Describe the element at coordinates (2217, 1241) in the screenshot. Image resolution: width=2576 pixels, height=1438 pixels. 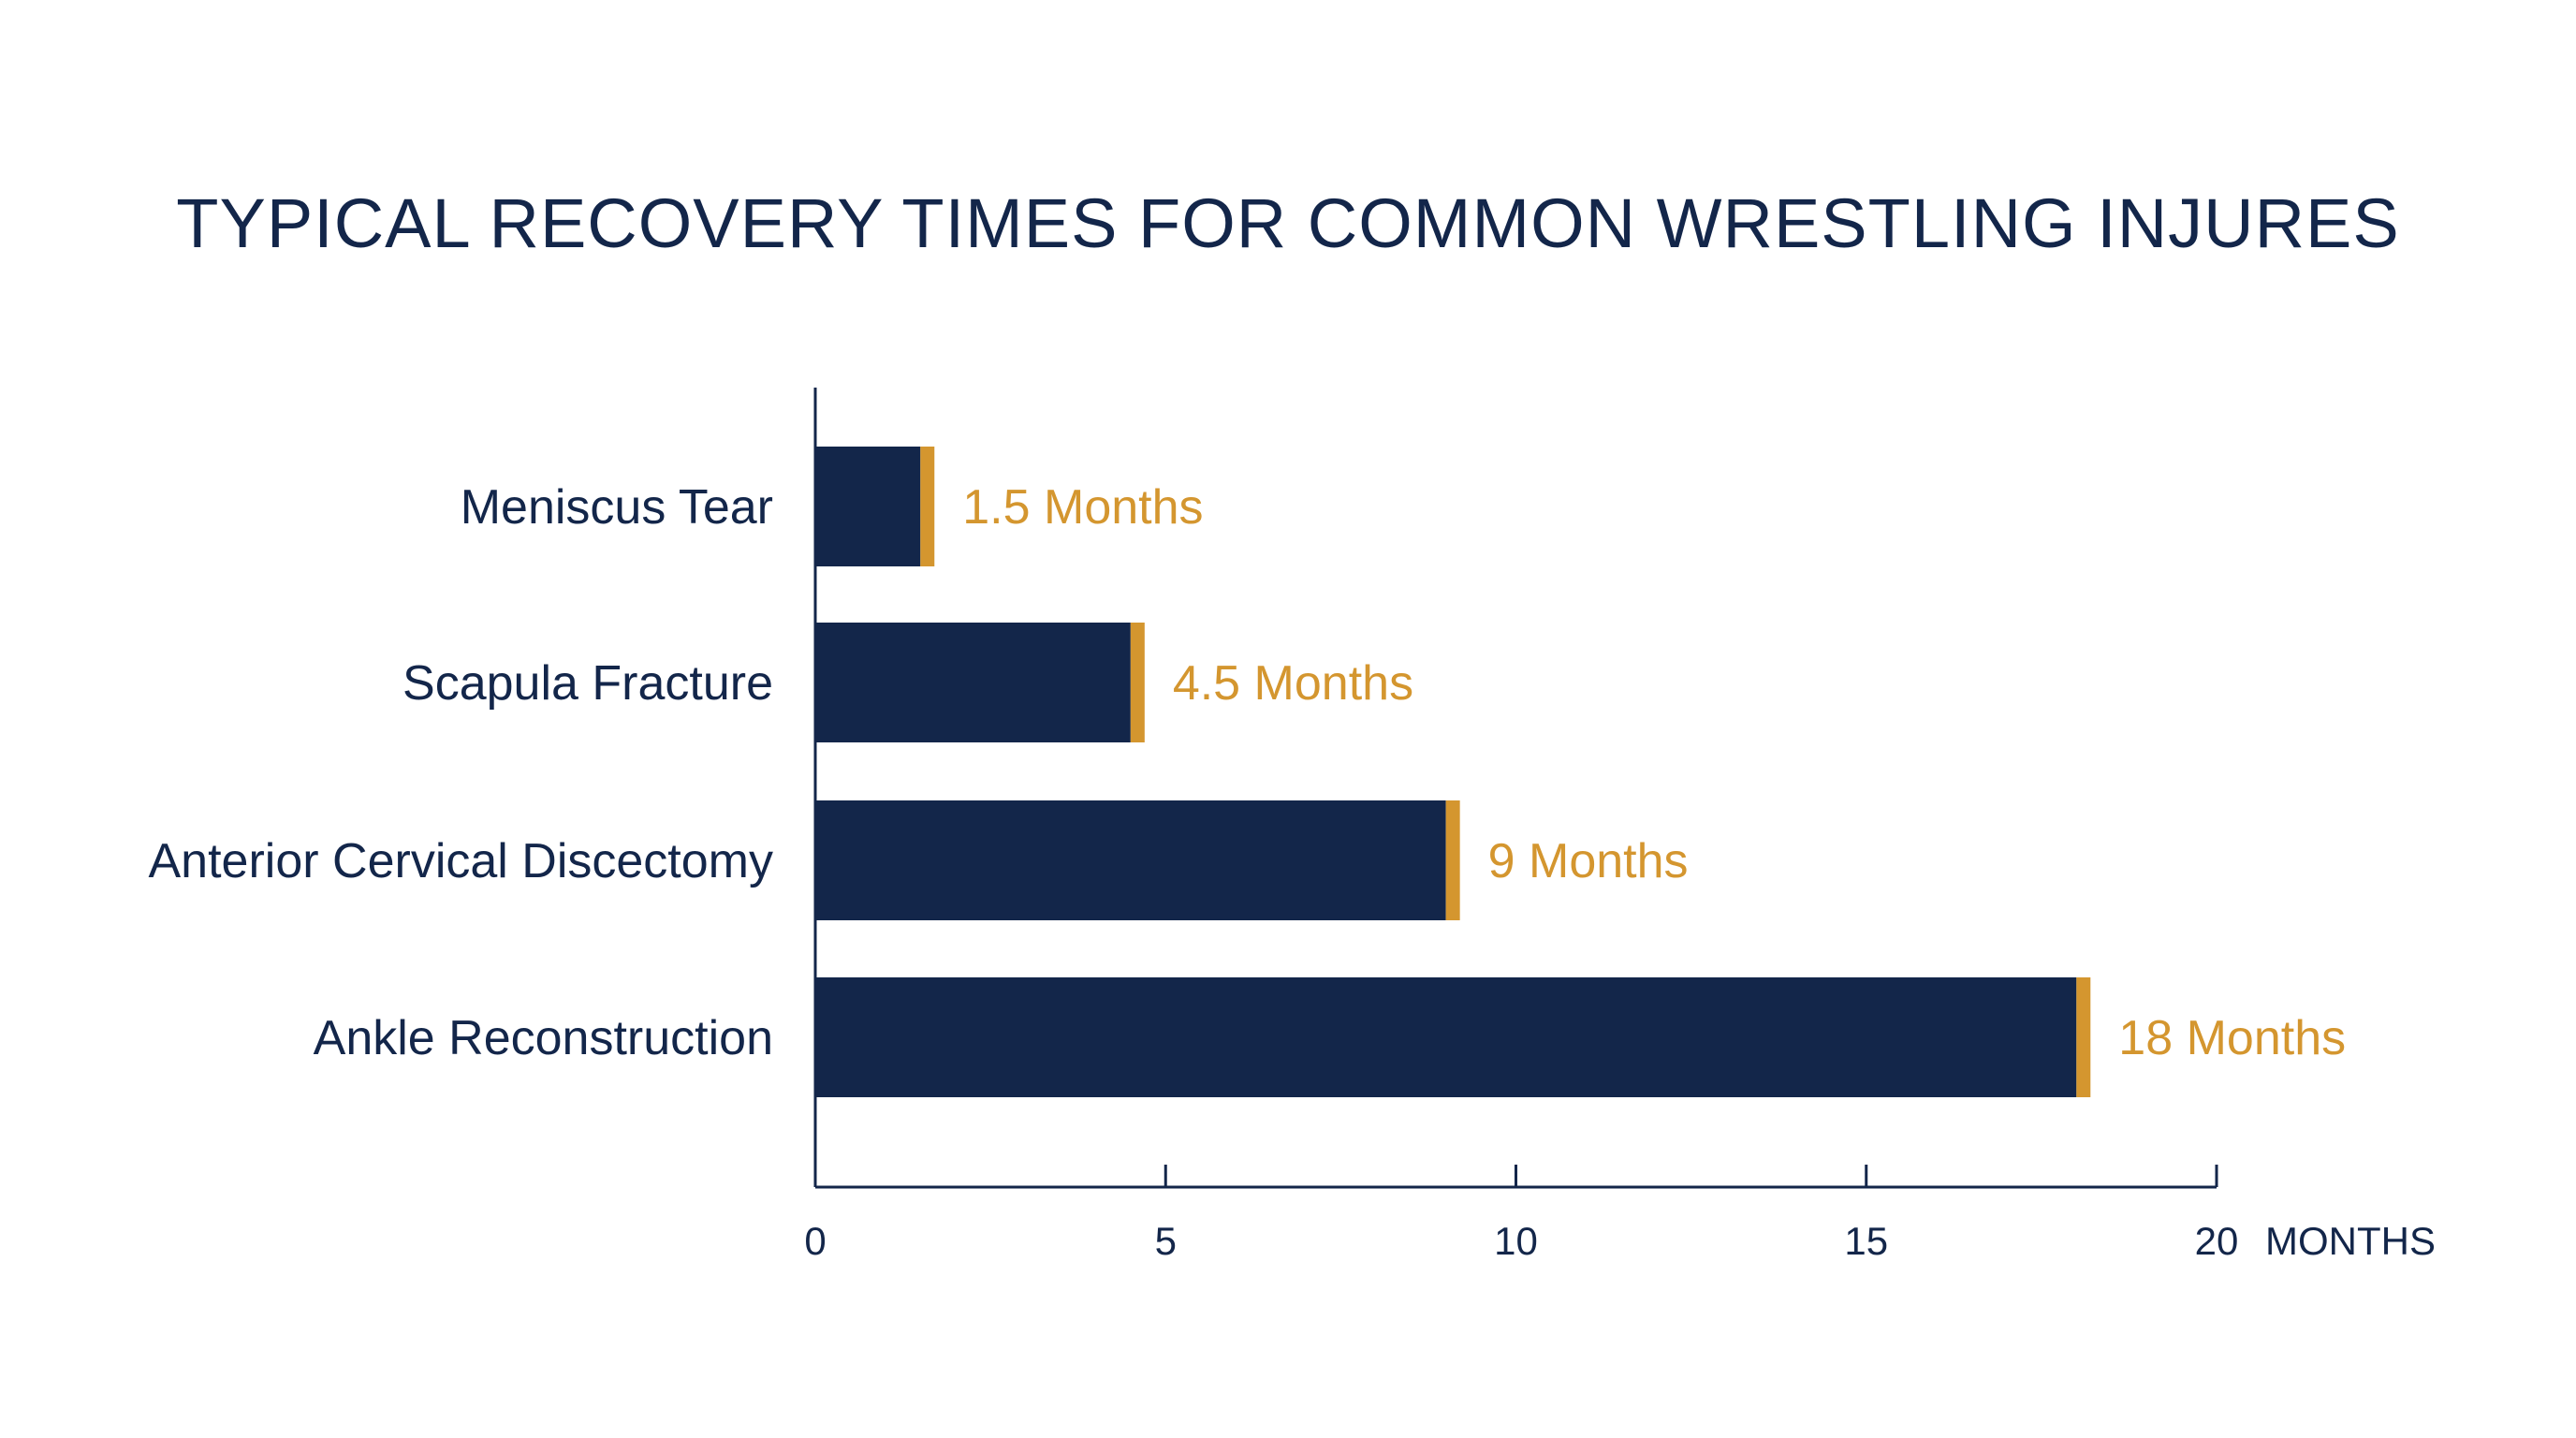
I see `x-tick-label: 20` at that location.